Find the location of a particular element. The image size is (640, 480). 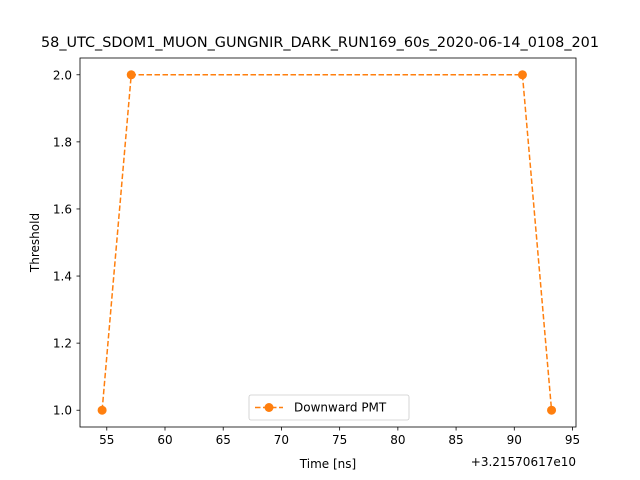

y-tick-label: 1.6 is located at coordinates (62, 209).